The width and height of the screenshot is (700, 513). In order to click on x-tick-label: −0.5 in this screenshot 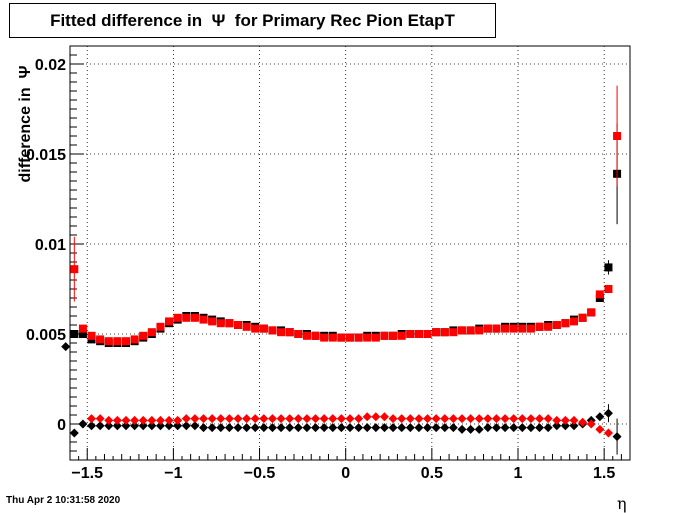, I will do `click(260, 473)`.